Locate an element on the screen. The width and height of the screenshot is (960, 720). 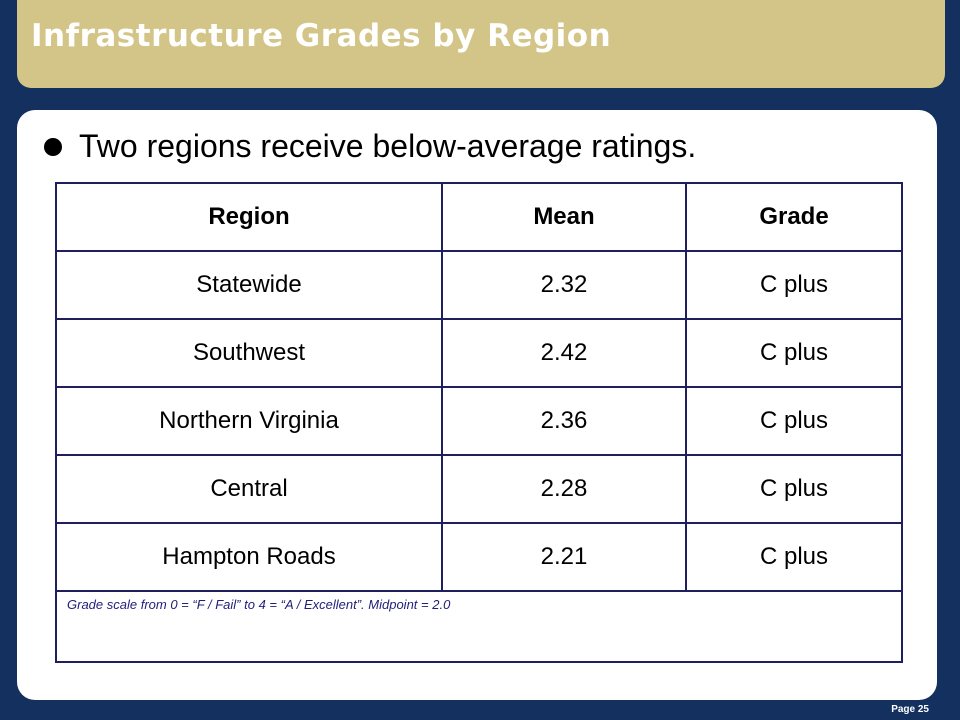
table-row: Northern Virginia 2.36 C plus is located at coordinates (479, 421).